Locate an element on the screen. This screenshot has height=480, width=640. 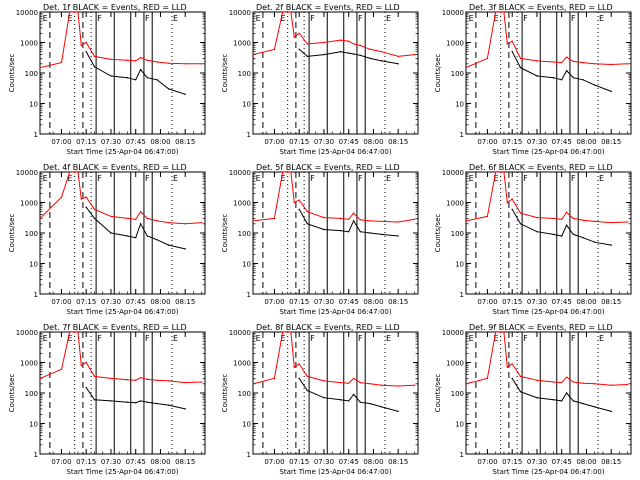
panel-title: Det. 5f BLACK = Events, RED = LLD is located at coordinates (328, 167).